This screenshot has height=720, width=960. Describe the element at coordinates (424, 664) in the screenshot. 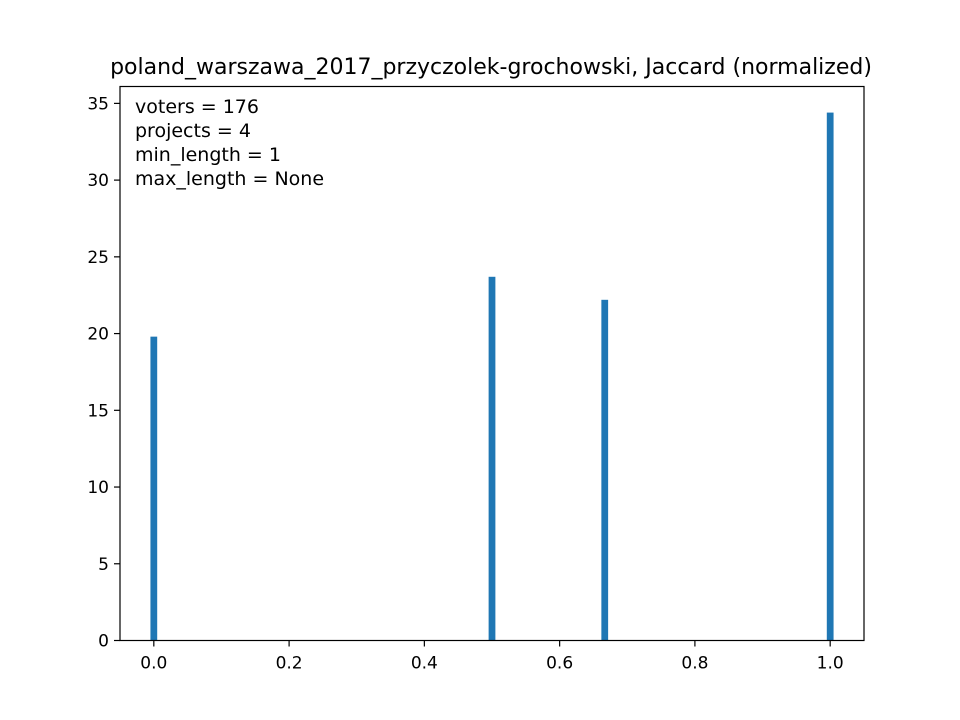

I see `x-tick-label: 0.4` at that location.